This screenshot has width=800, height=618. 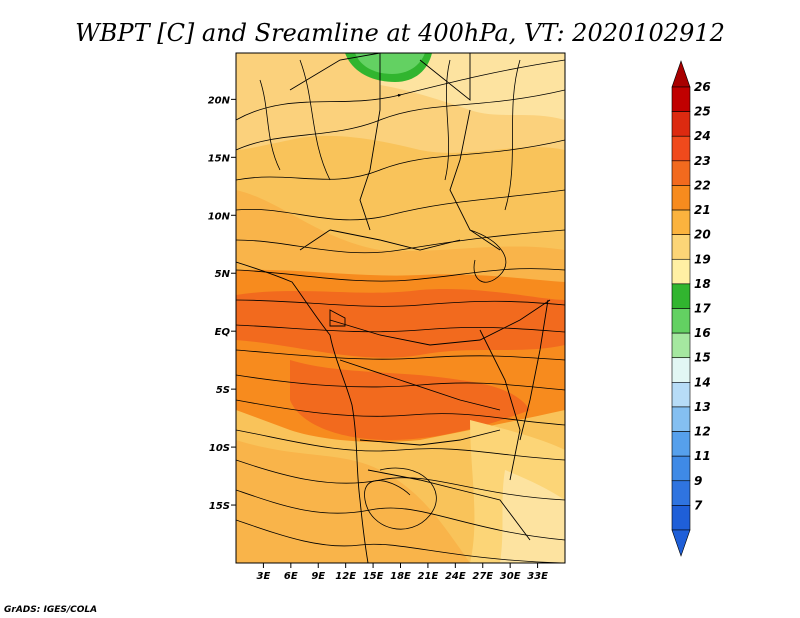 What do you see at coordinates (702, 235) in the screenshot?
I see `colorbar-label: 20` at bounding box center [702, 235].